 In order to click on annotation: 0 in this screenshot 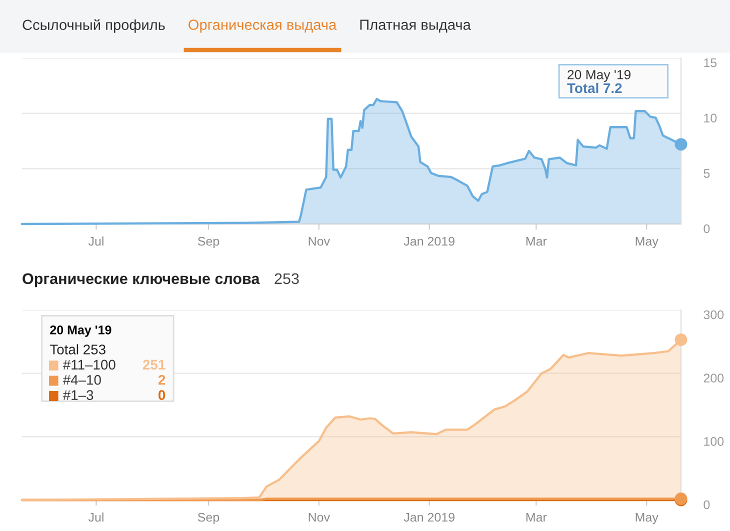, I will do `click(162, 395)`.